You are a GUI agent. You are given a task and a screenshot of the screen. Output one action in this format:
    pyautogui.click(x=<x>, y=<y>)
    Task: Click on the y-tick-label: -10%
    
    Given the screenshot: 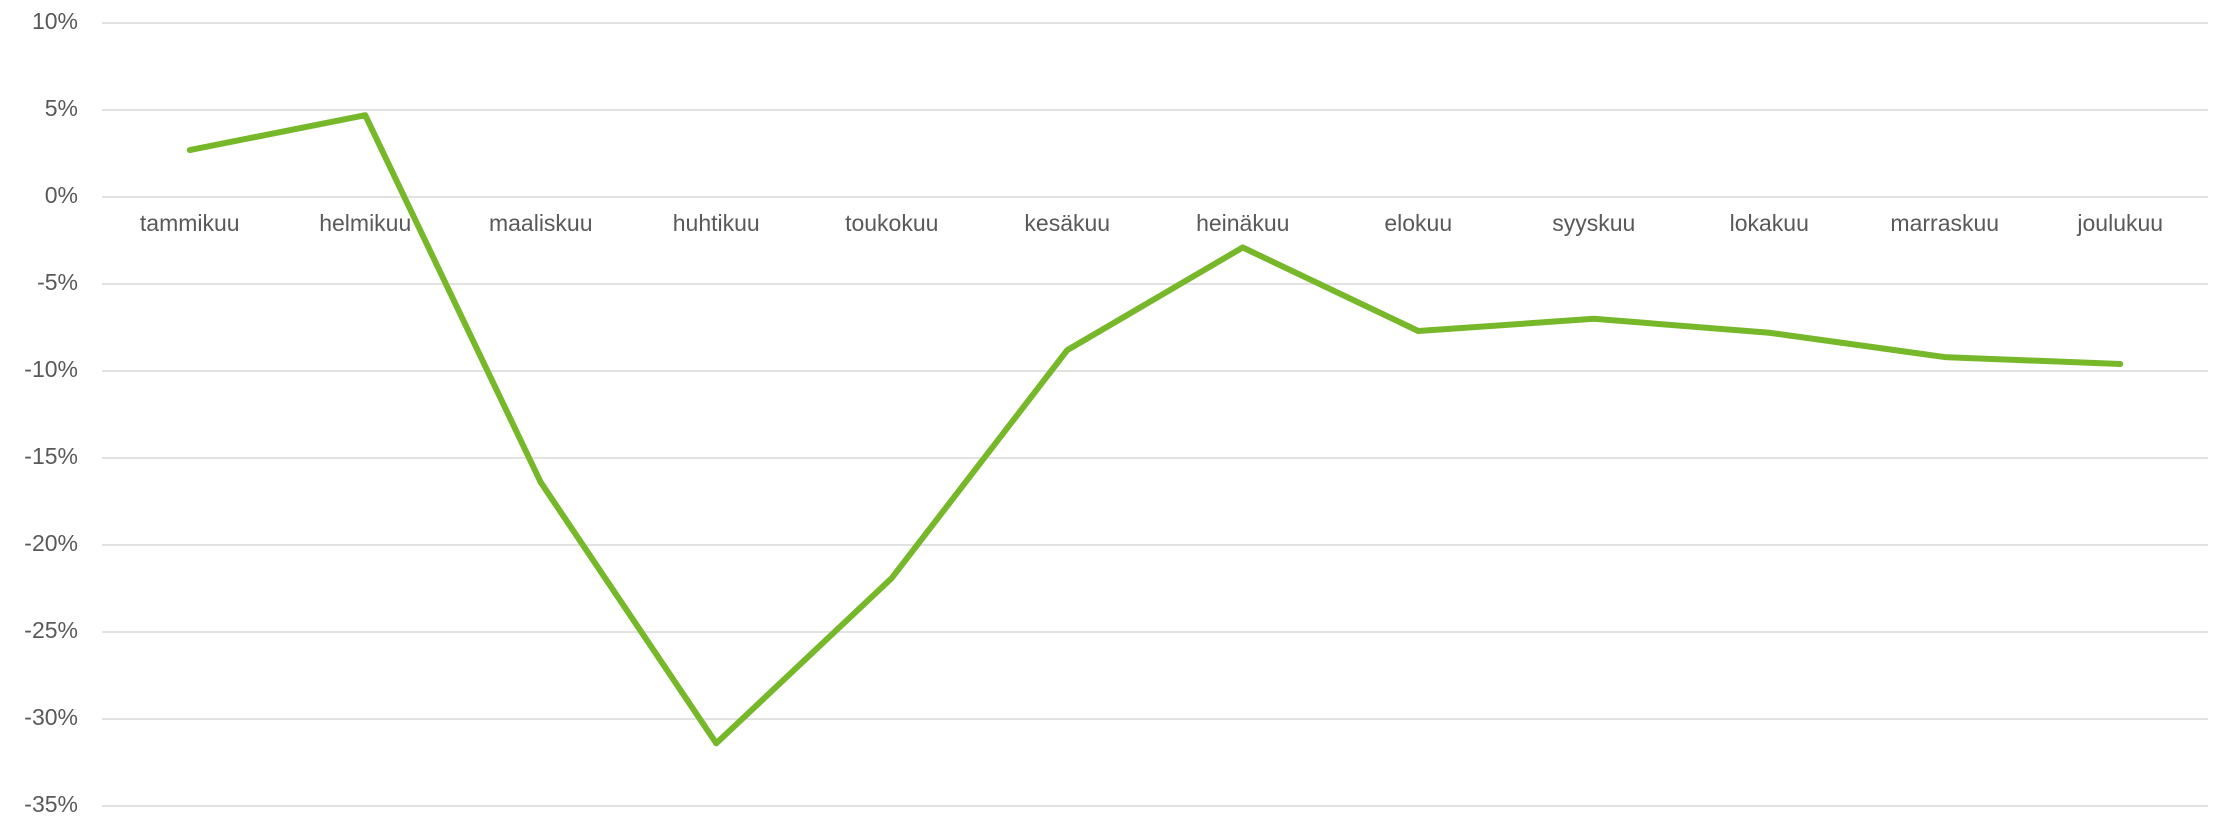 What is the action you would take?
    pyautogui.click(x=51, y=369)
    